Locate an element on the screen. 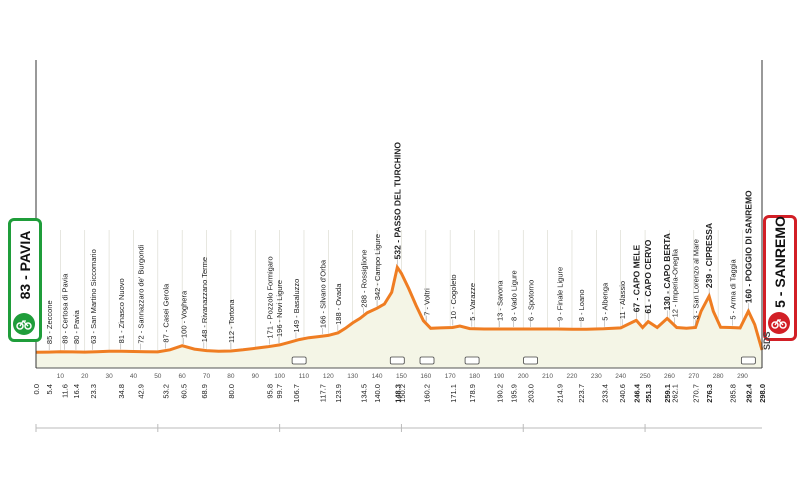  tunnel-icon is located at coordinates (299, 360).